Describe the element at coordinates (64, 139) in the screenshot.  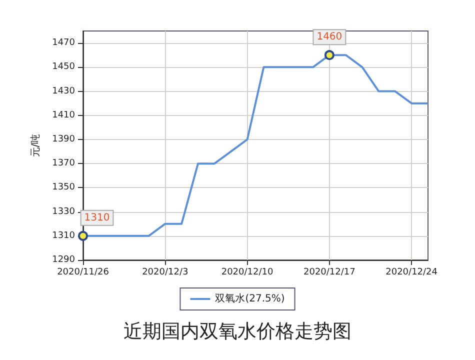
I see `y-tick-label: 1390` at that location.